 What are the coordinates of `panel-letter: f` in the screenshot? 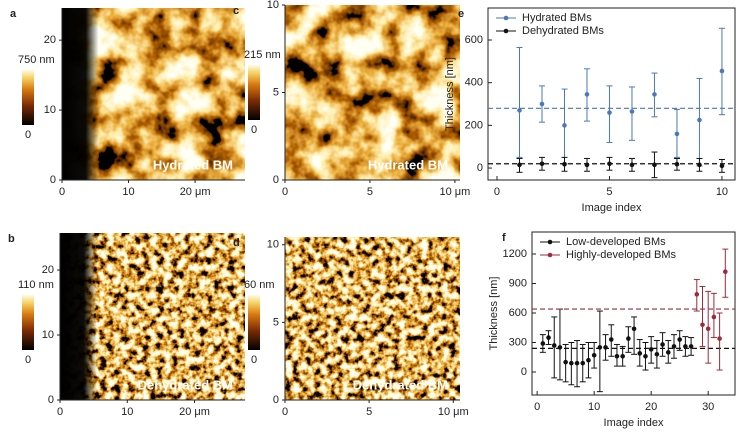 It's located at (504, 238).